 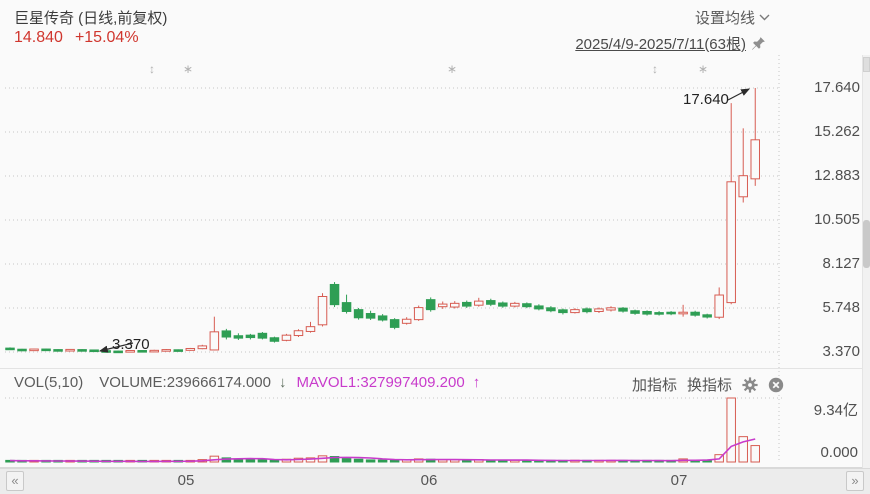 What do you see at coordinates (837, 131) in the screenshot?
I see `price-axis-label: 15.262` at bounding box center [837, 131].